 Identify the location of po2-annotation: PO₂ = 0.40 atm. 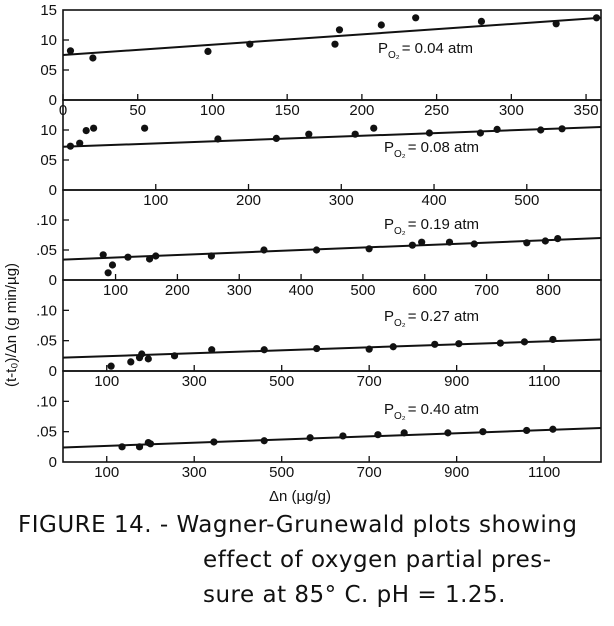
(431, 411).